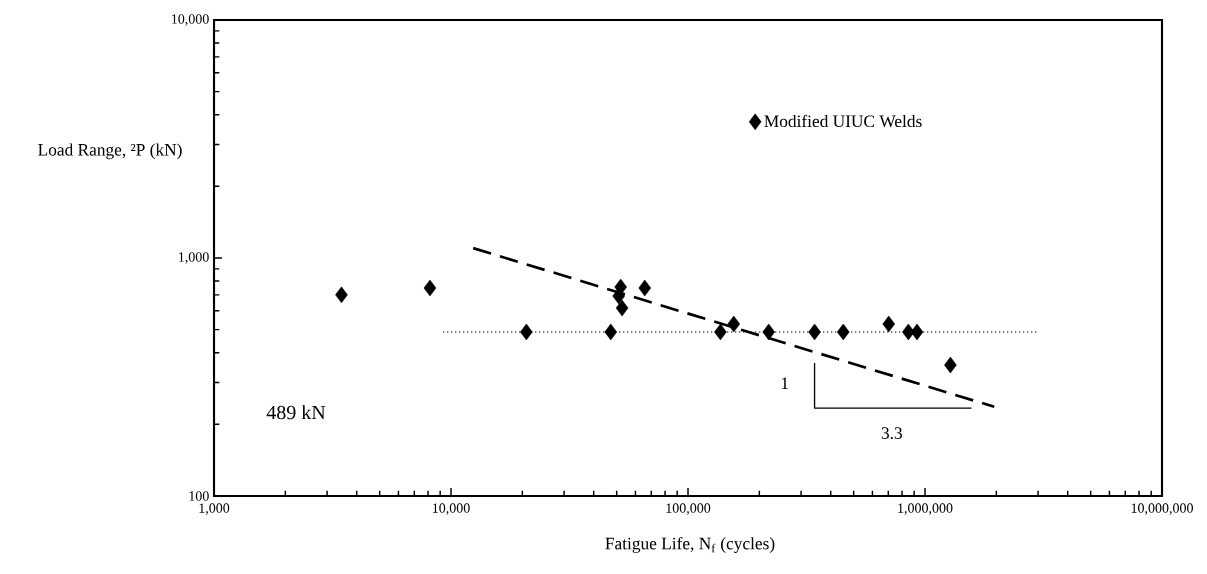 Image resolution: width=1207 pixels, height=574 pixels. What do you see at coordinates (688, 509) in the screenshot?
I see `x-tick-label: 100,000` at bounding box center [688, 509].